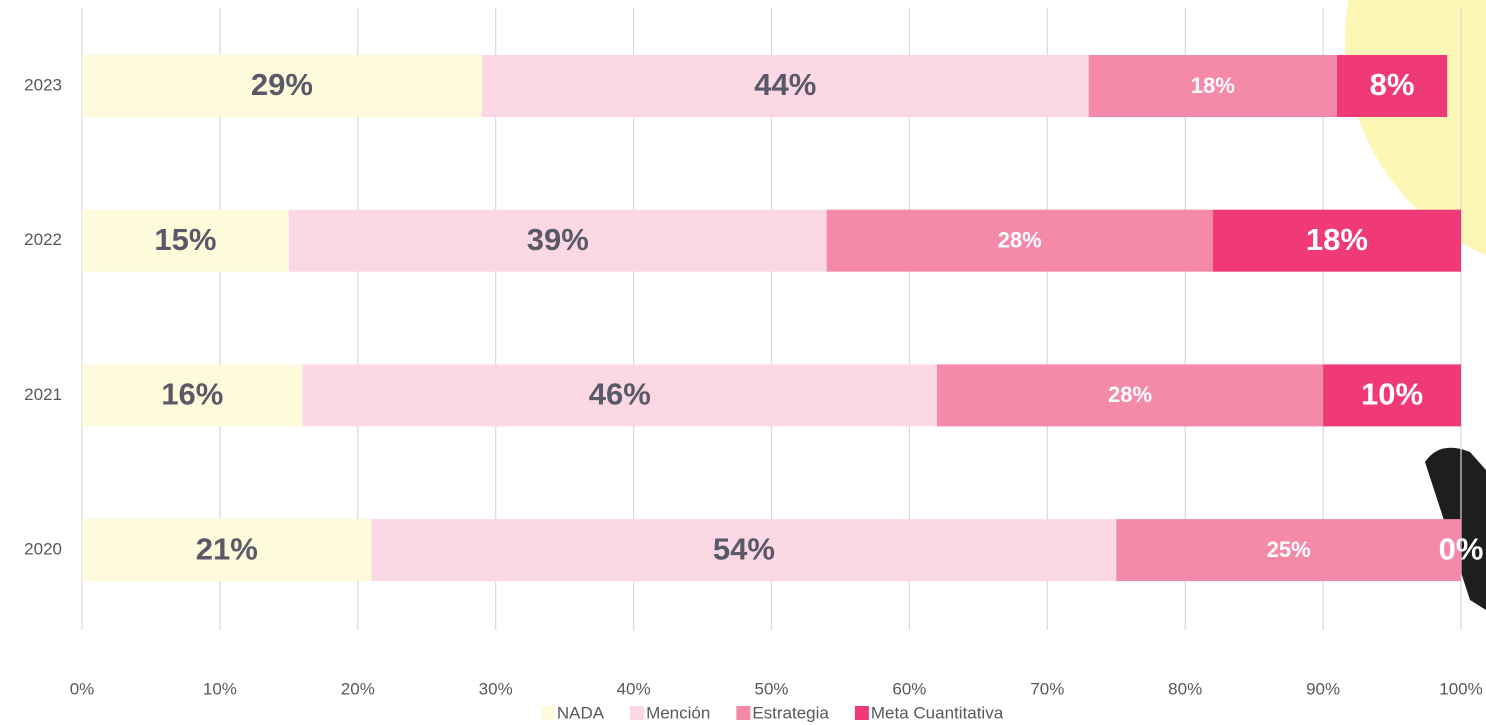 The height and width of the screenshot is (725, 1486). I want to click on data-label: 46%, so click(620, 394).